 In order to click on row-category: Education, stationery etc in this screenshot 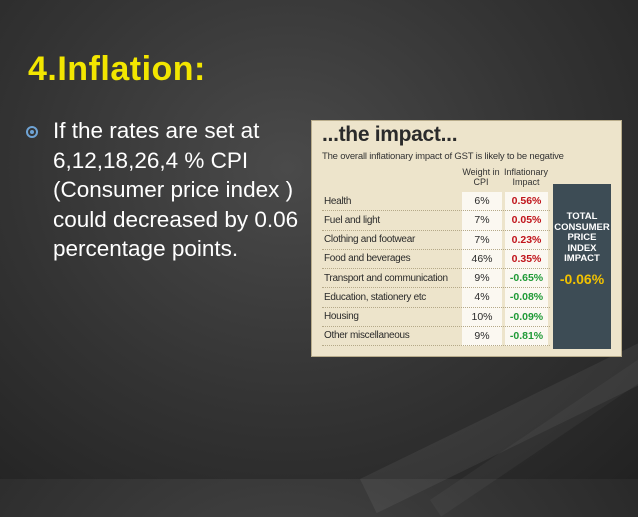, I will do `click(375, 297)`.